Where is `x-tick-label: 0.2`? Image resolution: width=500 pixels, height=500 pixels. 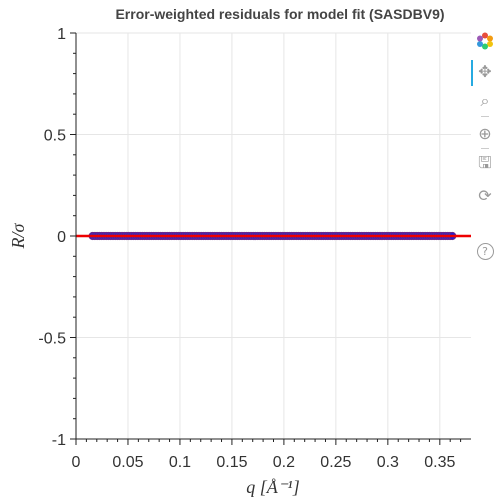 x-tick-label: 0.2 is located at coordinates (284, 462).